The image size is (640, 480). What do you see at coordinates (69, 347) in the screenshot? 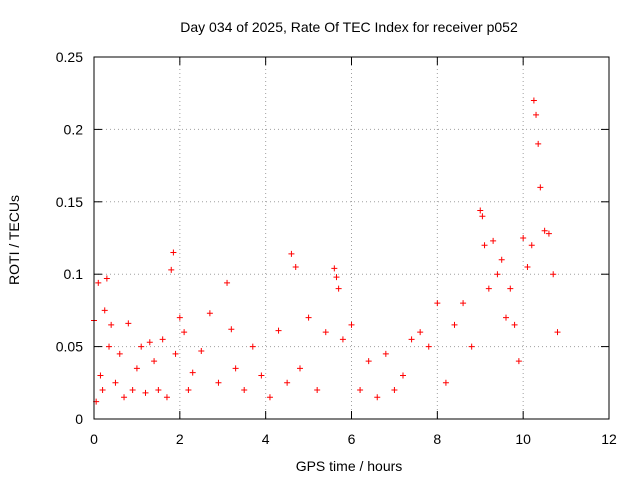
I see `y-tick-label: 0.05` at bounding box center [69, 347].